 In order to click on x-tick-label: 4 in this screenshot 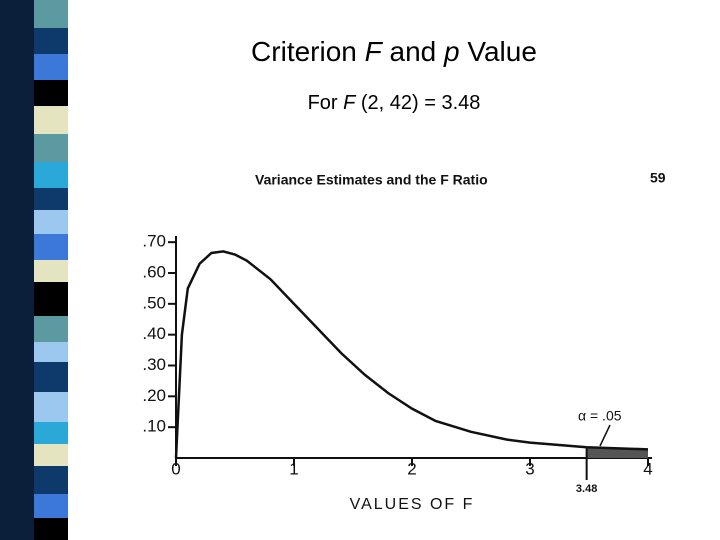, I will do `click(647, 468)`.